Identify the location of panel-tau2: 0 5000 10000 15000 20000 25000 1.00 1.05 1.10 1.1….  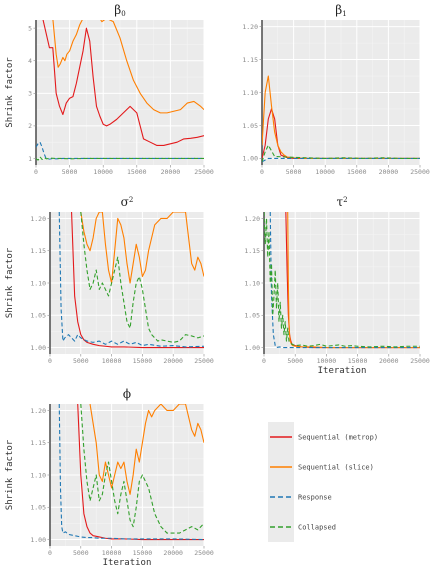
(337, 285).